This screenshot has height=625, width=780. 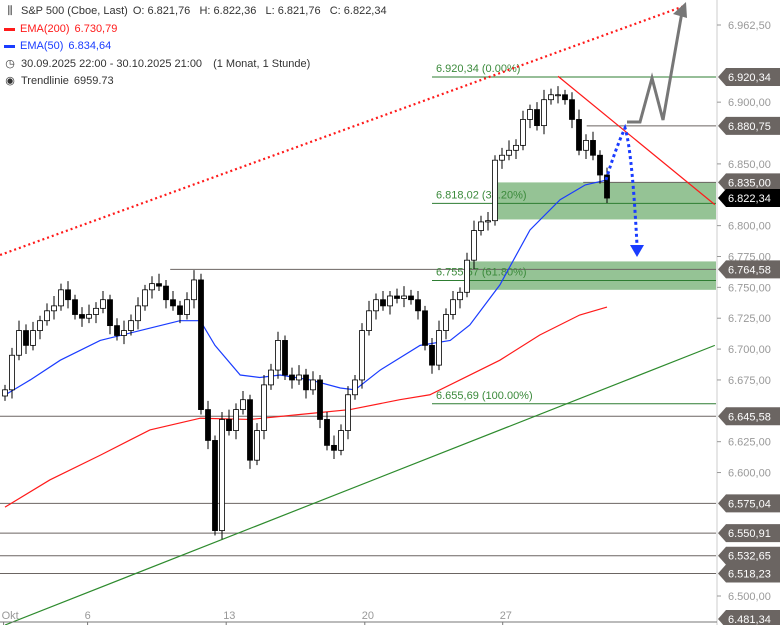 I want to click on price-tag-label: 6.920,34, so click(x=749, y=78).